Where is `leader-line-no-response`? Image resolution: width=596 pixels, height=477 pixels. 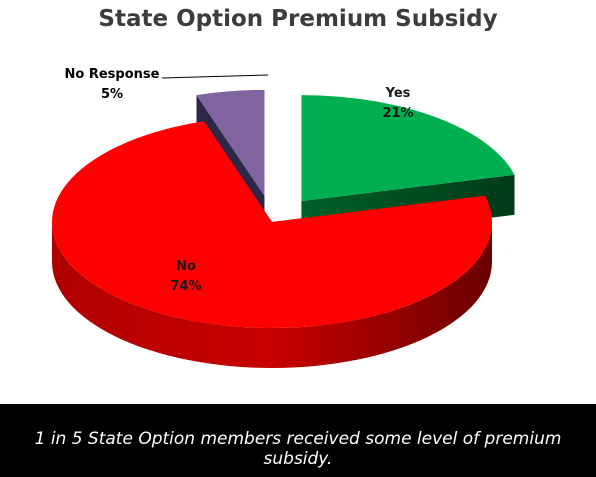 leader-line-no-response is located at coordinates (215, 76).